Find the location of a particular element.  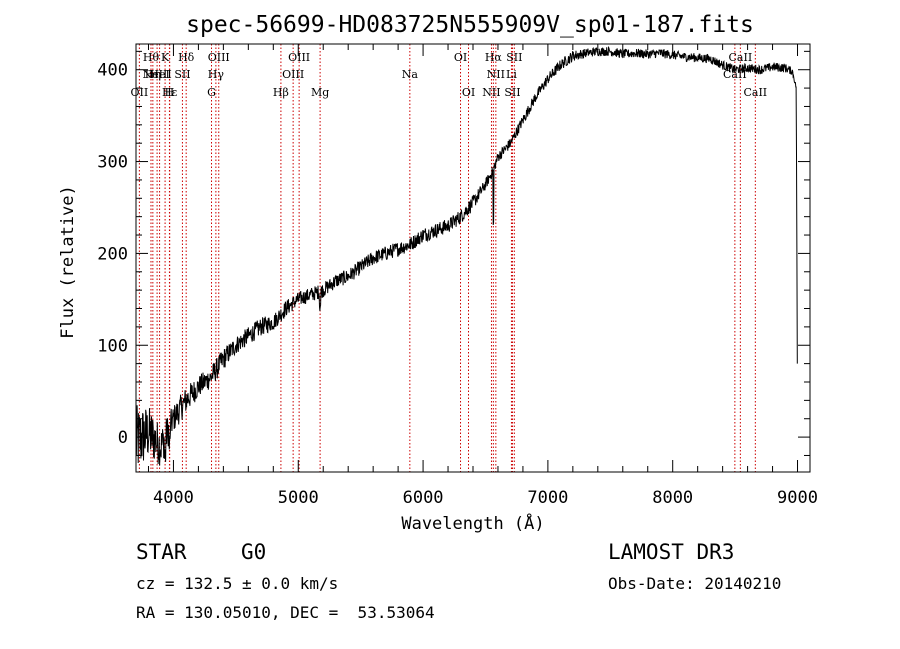

ra-dec-coordinates: RA = 130.05010, DEC = 53.53064 is located at coordinates (285, 612).